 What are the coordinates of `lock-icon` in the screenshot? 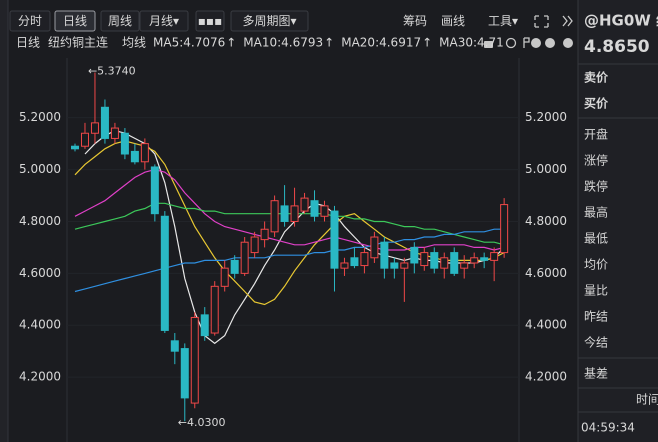 It's located at (488, 44).